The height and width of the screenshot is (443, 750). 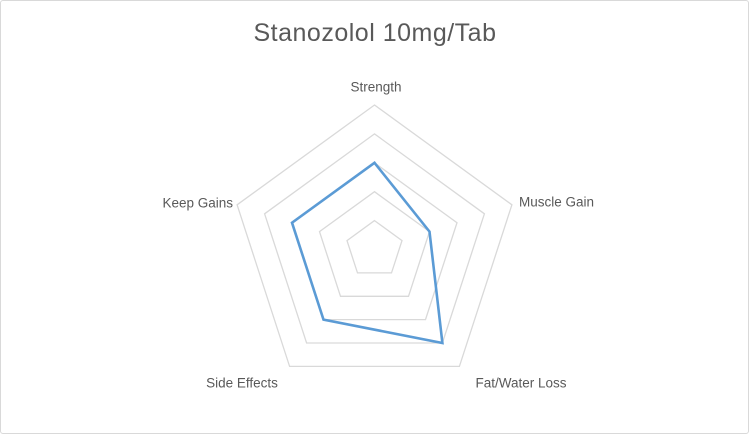 I want to click on chart-title: Stanozolol 10mg/Tab, so click(x=375, y=33).